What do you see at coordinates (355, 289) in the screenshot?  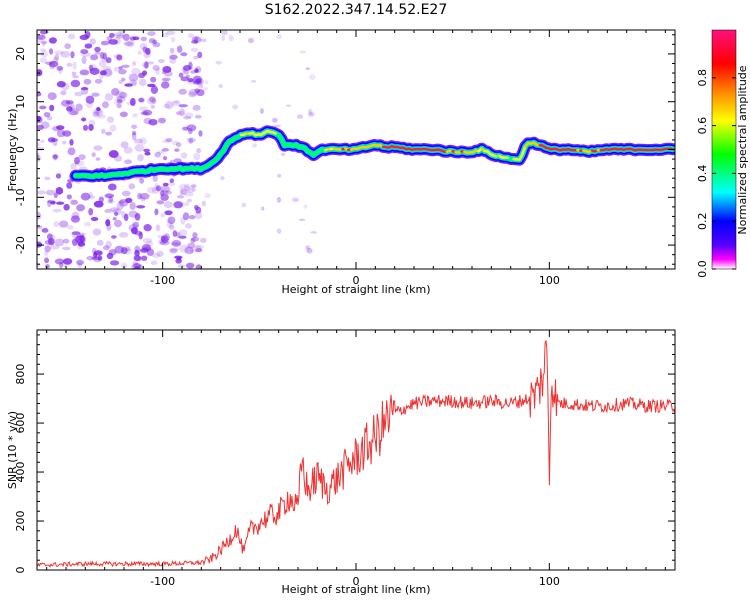 I see `spectrogram-x-label: Height of straight line (km)` at bounding box center [355, 289].